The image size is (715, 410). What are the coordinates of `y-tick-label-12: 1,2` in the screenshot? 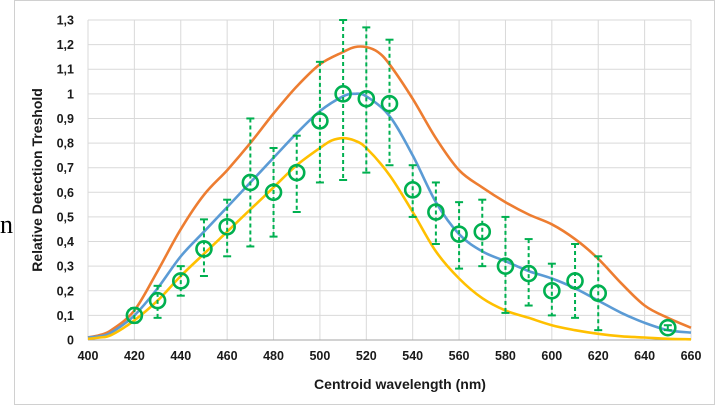 It's located at (65, 45).